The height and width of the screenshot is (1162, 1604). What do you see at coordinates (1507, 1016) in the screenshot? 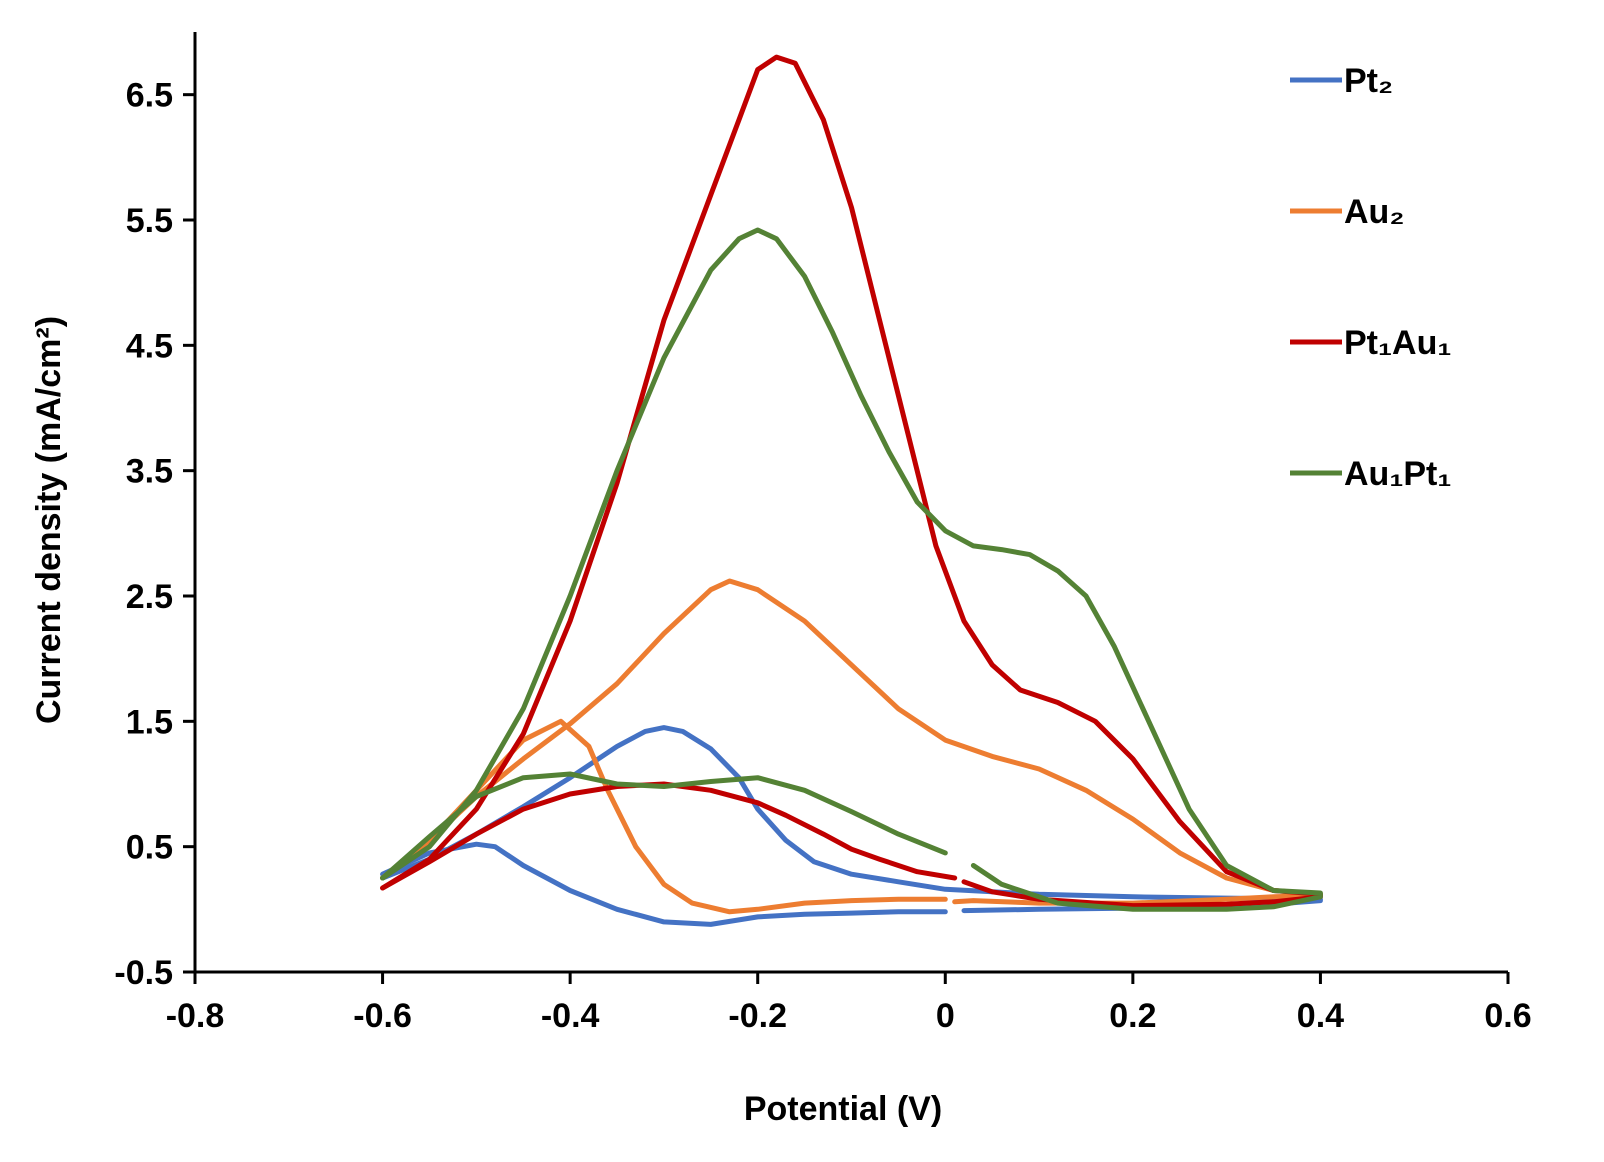
I see `x-tick-label: 0.6` at bounding box center [1507, 1016].